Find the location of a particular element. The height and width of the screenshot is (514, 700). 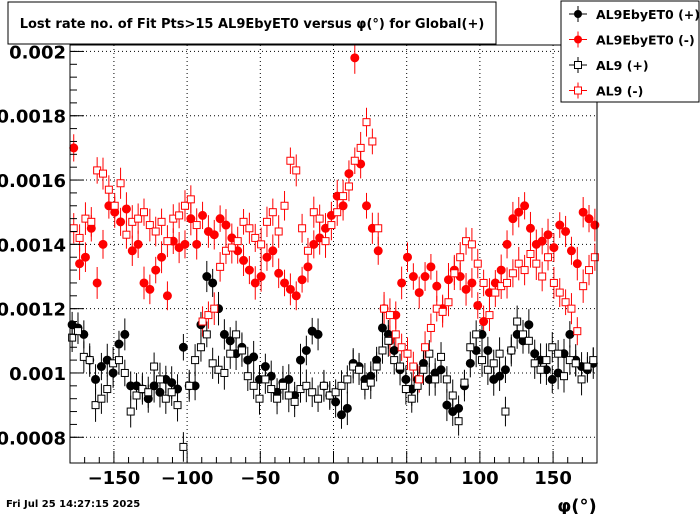

x-tick-label: −150 is located at coordinates (114, 478).